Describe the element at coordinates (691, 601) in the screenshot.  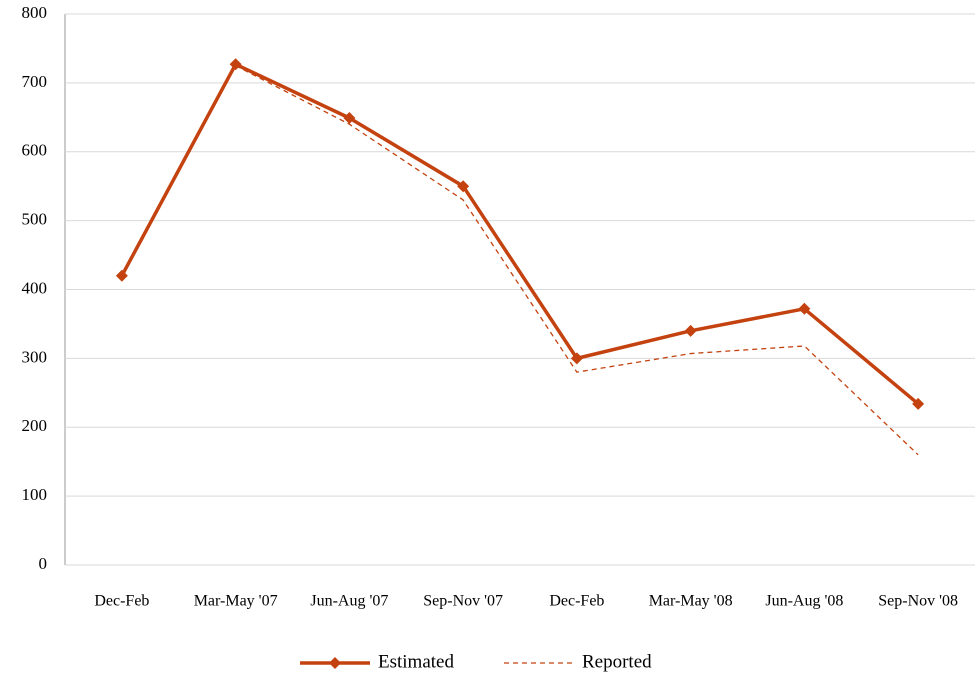
I see `x-tick-label: Mar-May '08` at that location.